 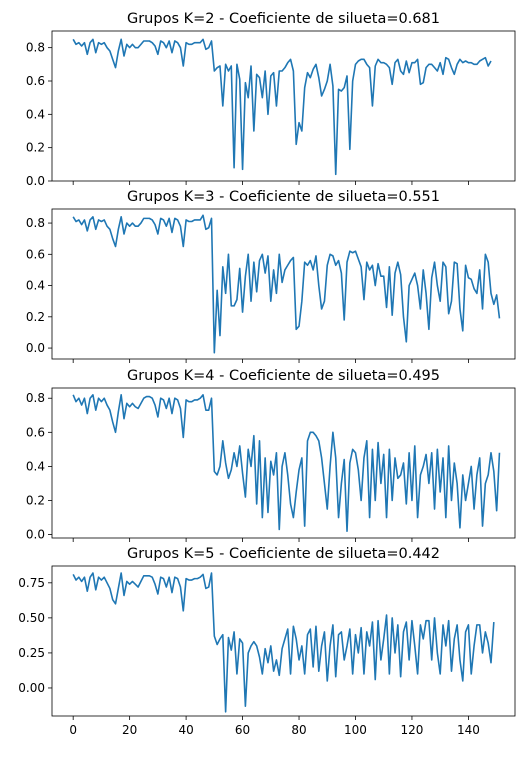 What do you see at coordinates (468, 730) in the screenshot?
I see `x-tick-label: 140` at bounding box center [468, 730].